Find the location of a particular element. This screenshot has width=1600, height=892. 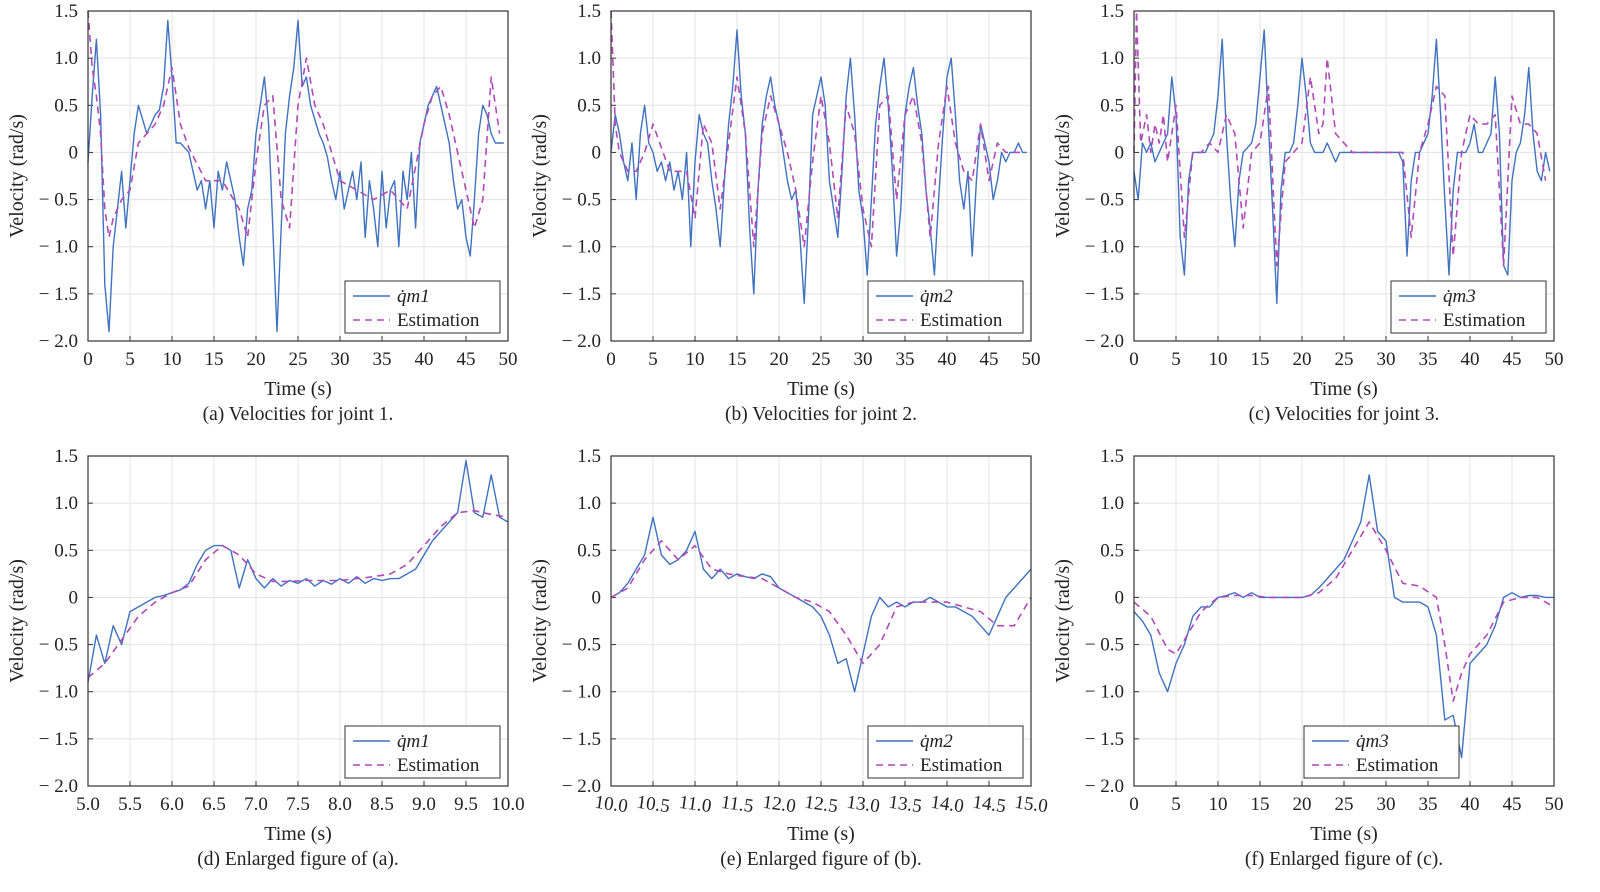

x-tick-label: 0 is located at coordinates (88, 359).